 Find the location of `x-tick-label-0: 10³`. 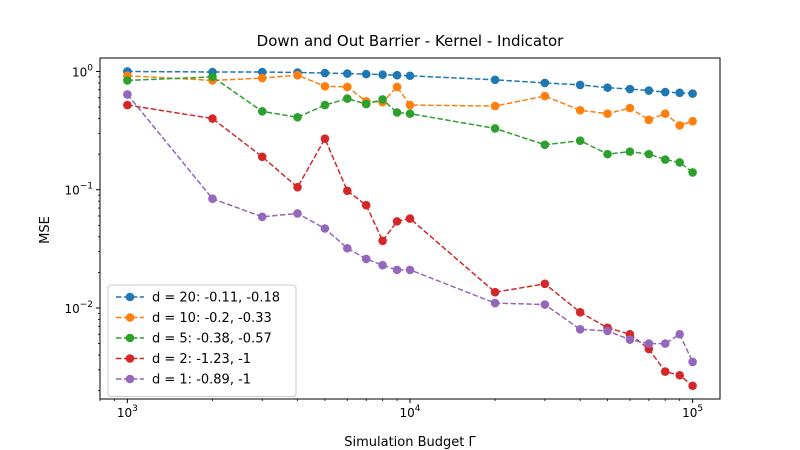

x-tick-label-0: 10³ is located at coordinates (127, 412).